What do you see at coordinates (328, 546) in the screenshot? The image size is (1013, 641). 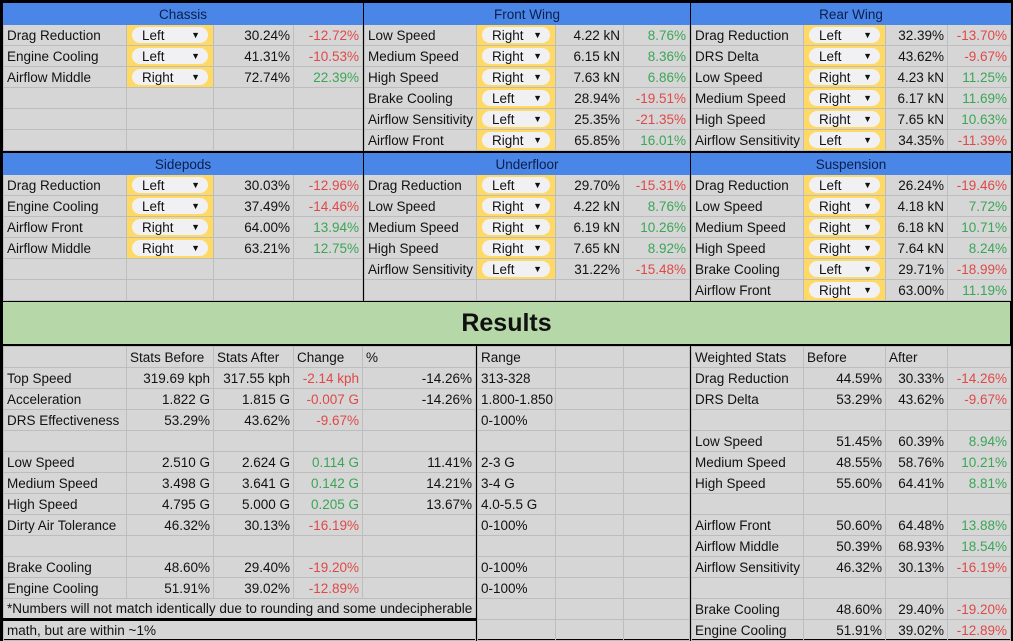 I see `stats-cell` at bounding box center [328, 546].